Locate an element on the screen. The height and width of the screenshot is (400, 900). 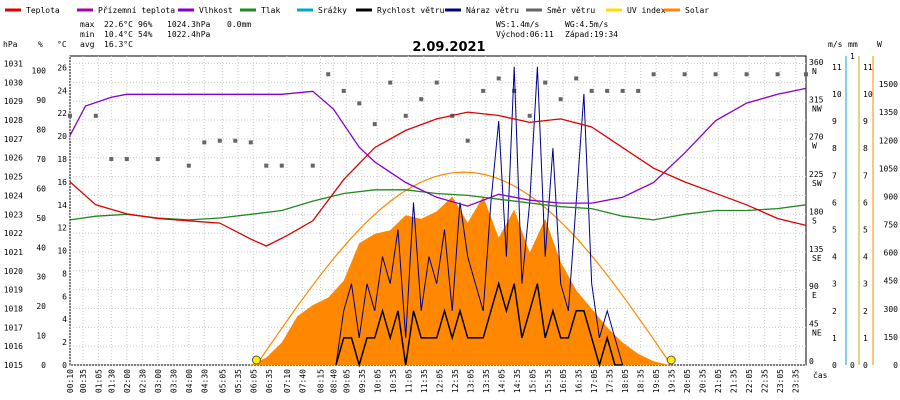
stats-value: min is located at coordinates (87, 34).